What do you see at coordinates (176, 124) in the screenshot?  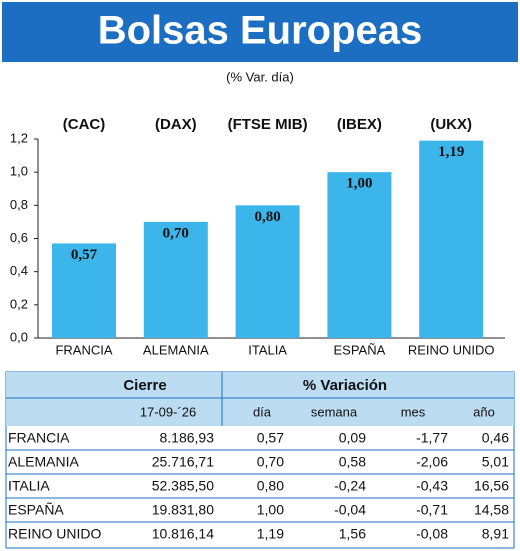 I see `index-label: (DAX)` at bounding box center [176, 124].